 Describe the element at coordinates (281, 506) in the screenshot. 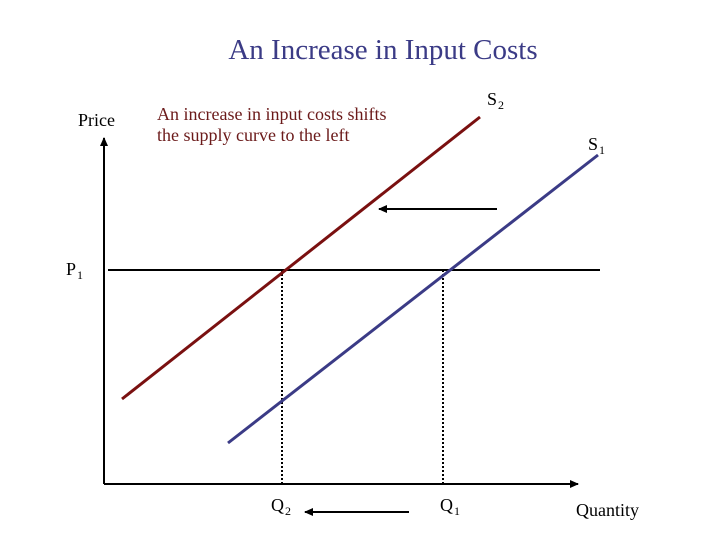

I see `quantity-label-q2: Q2` at that location.